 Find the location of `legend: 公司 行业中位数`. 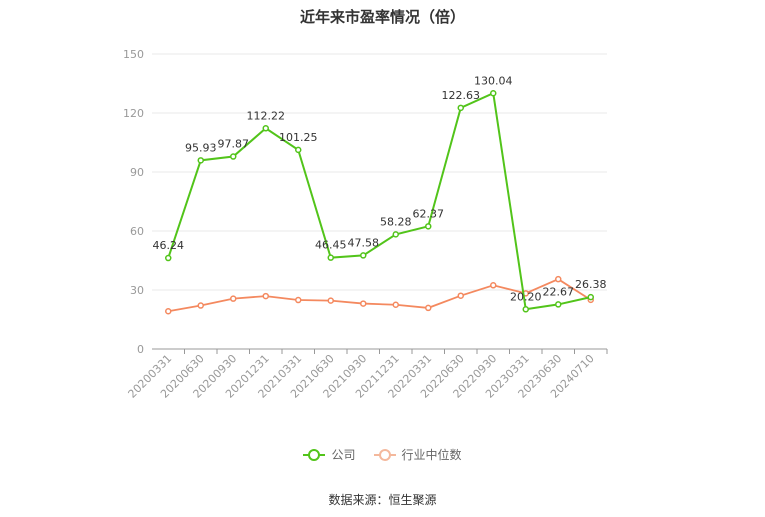

legend: 公司 行业中位数 is located at coordinates (382, 454).